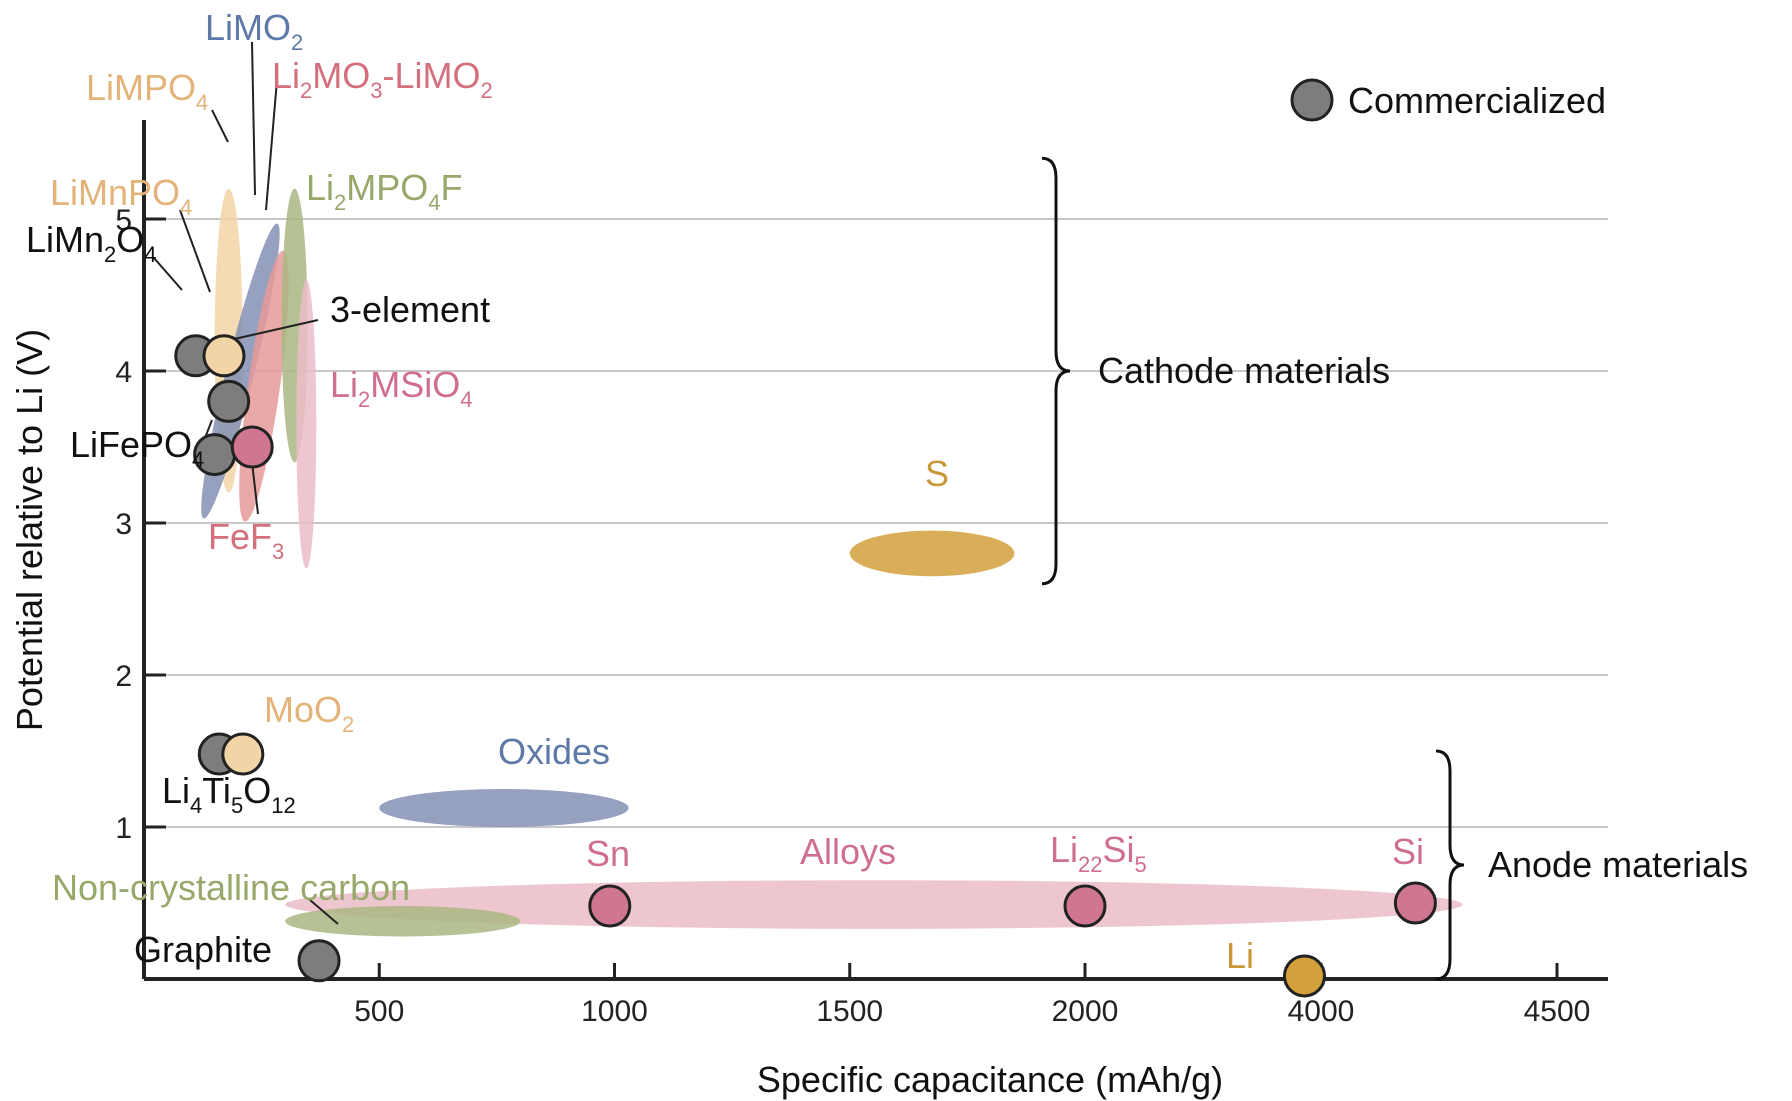  I want to click on leader-limpo4, so click(220, 126).